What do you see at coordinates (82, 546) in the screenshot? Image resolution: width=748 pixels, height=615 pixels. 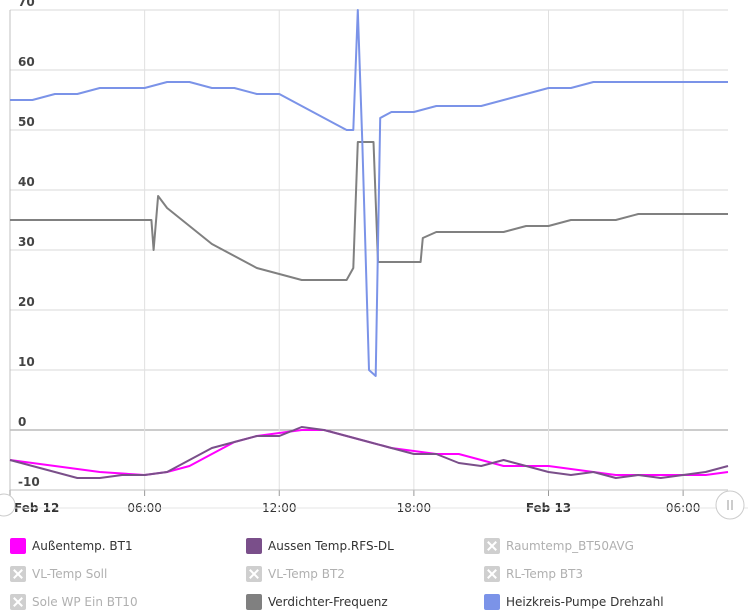 I see `legend-label: Außentemp. BT1` at bounding box center [82, 546].